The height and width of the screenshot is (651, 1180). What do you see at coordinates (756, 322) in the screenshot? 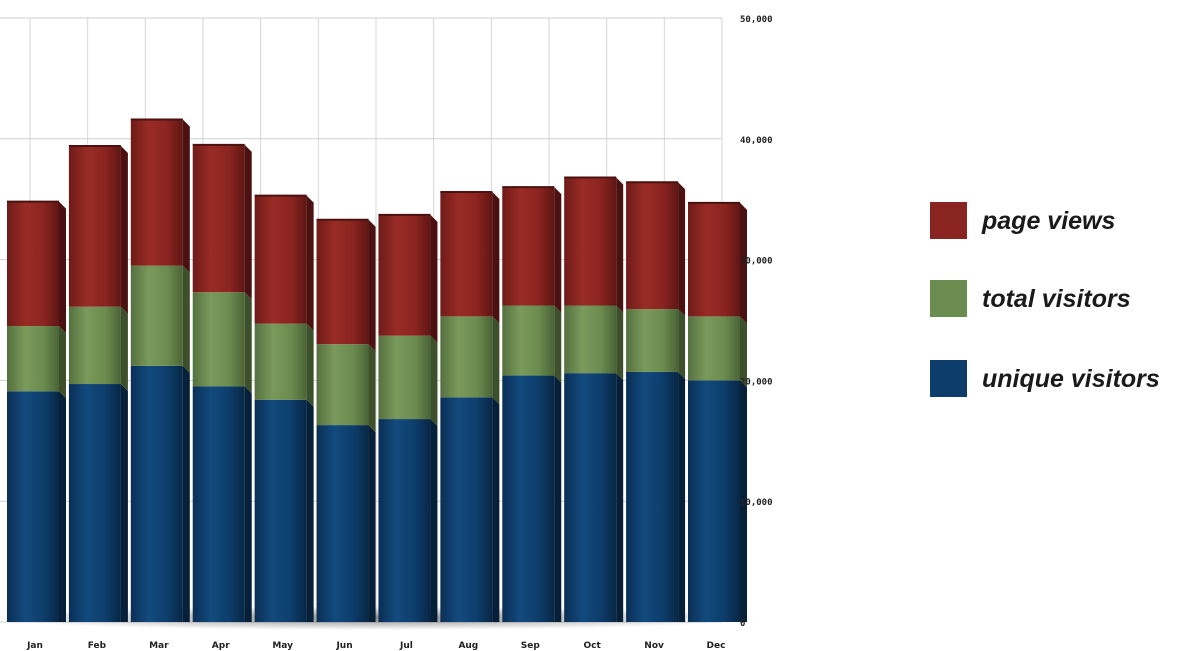
I see `y-axis-ticks: 0 10,000 20,000 30,000 40,000 50,000` at bounding box center [756, 322].